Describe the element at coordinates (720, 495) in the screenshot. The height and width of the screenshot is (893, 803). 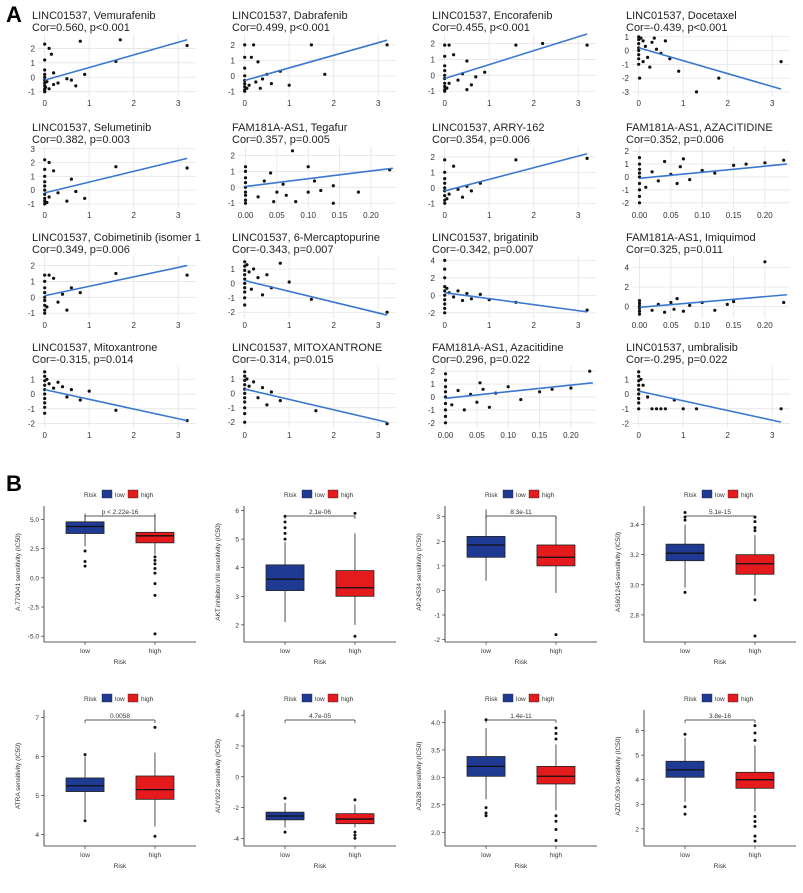
I see `legend-label-low: low` at that location.